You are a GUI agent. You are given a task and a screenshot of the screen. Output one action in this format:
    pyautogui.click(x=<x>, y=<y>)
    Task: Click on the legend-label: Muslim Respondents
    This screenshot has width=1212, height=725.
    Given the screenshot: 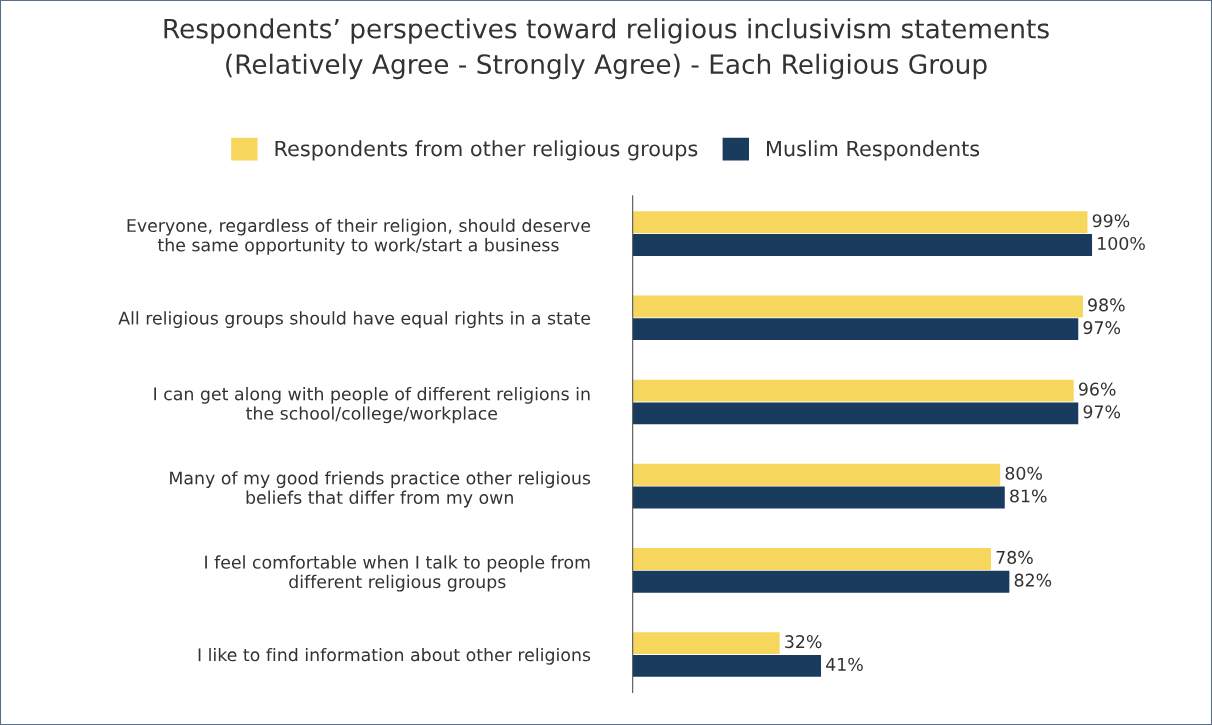 What is the action you would take?
    pyautogui.click(x=873, y=150)
    